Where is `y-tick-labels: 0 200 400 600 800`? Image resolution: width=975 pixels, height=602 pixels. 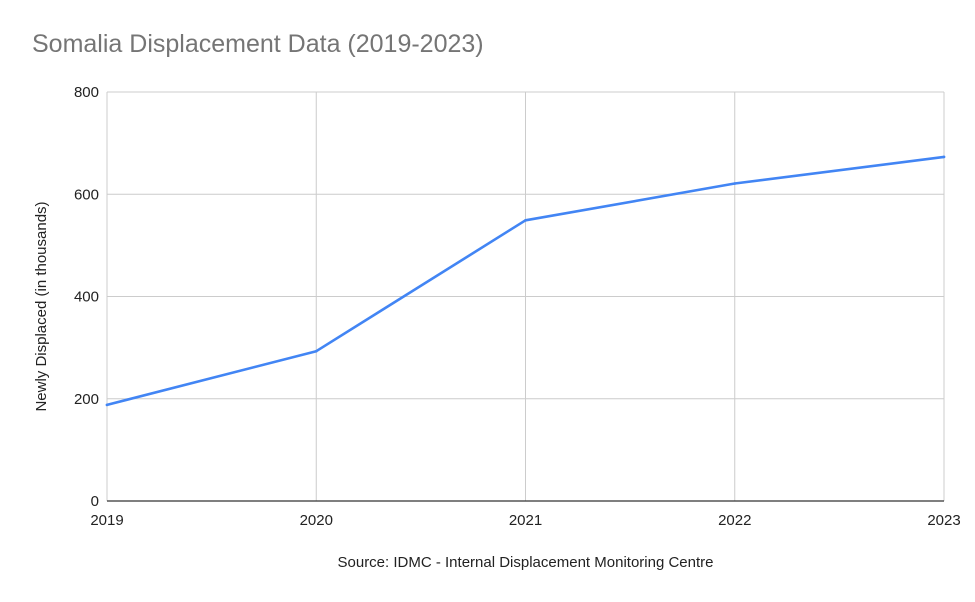
y-tick-labels: 0 200 400 600 800 is located at coordinates (86, 297).